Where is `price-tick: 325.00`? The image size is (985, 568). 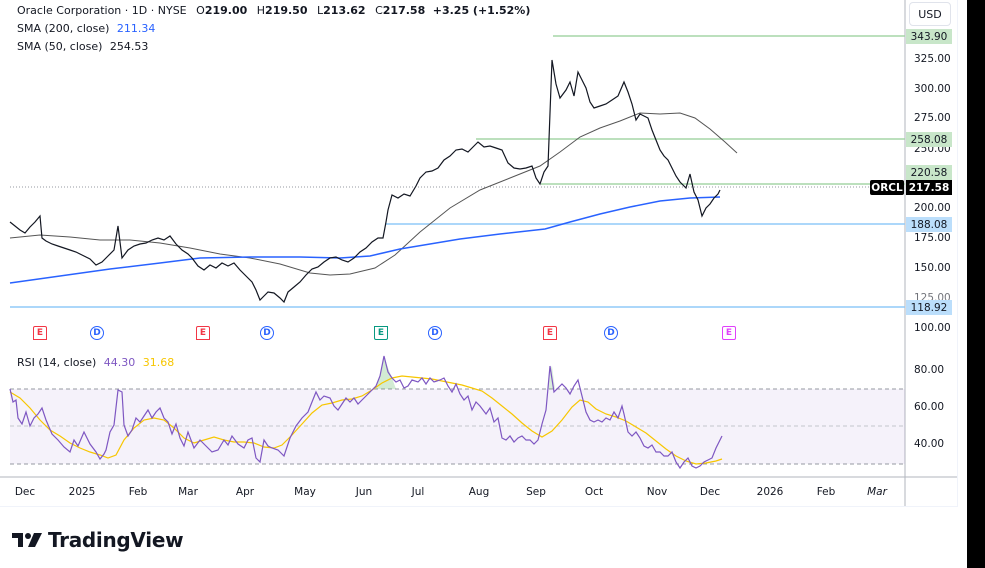 price-tick: 325.00 is located at coordinates (932, 59).